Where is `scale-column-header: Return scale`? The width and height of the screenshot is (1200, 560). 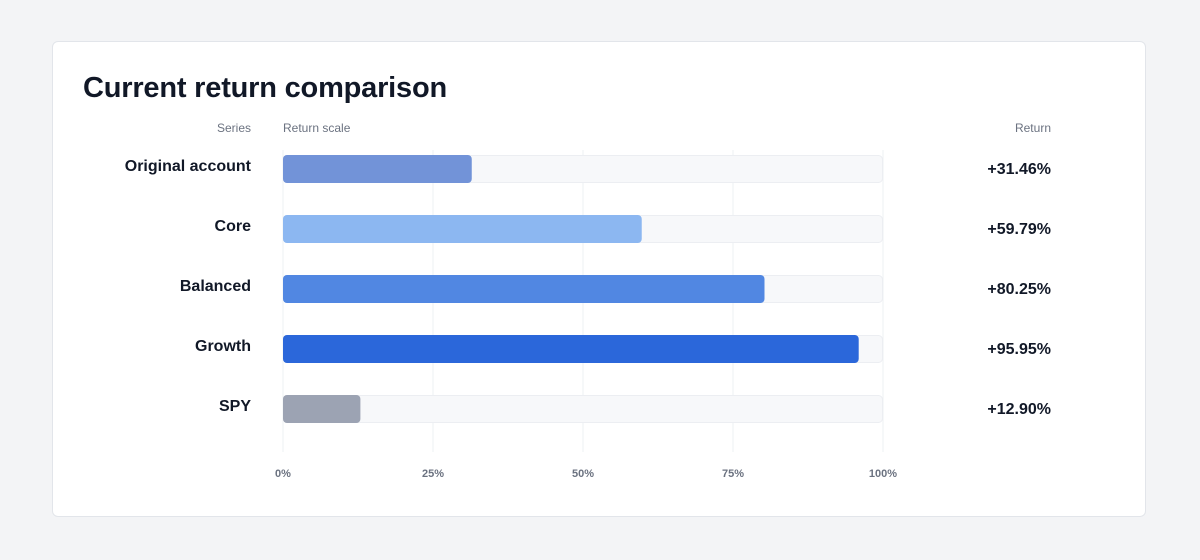
scale-column-header: Return scale is located at coordinates (317, 128).